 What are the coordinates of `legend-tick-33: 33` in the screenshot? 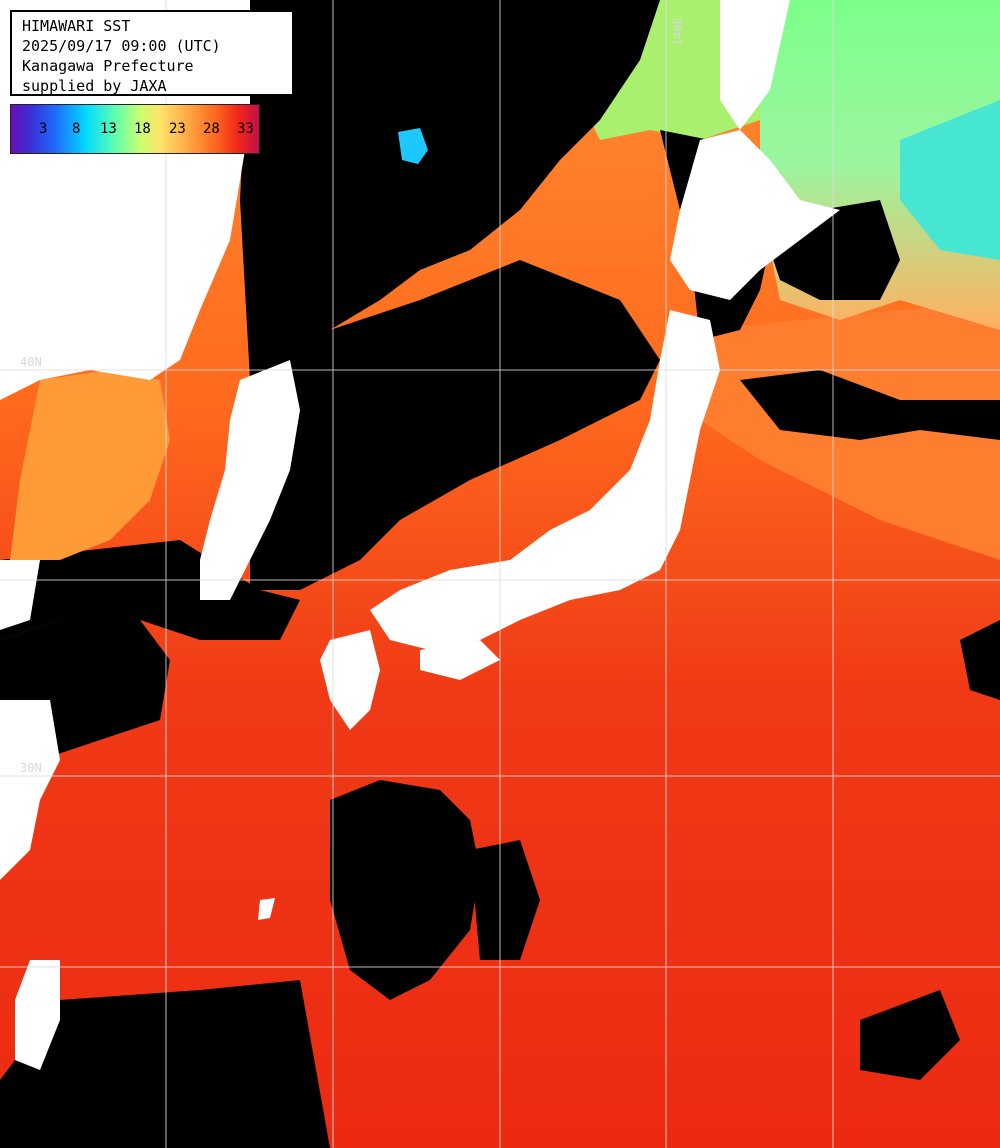 It's located at (245, 129).